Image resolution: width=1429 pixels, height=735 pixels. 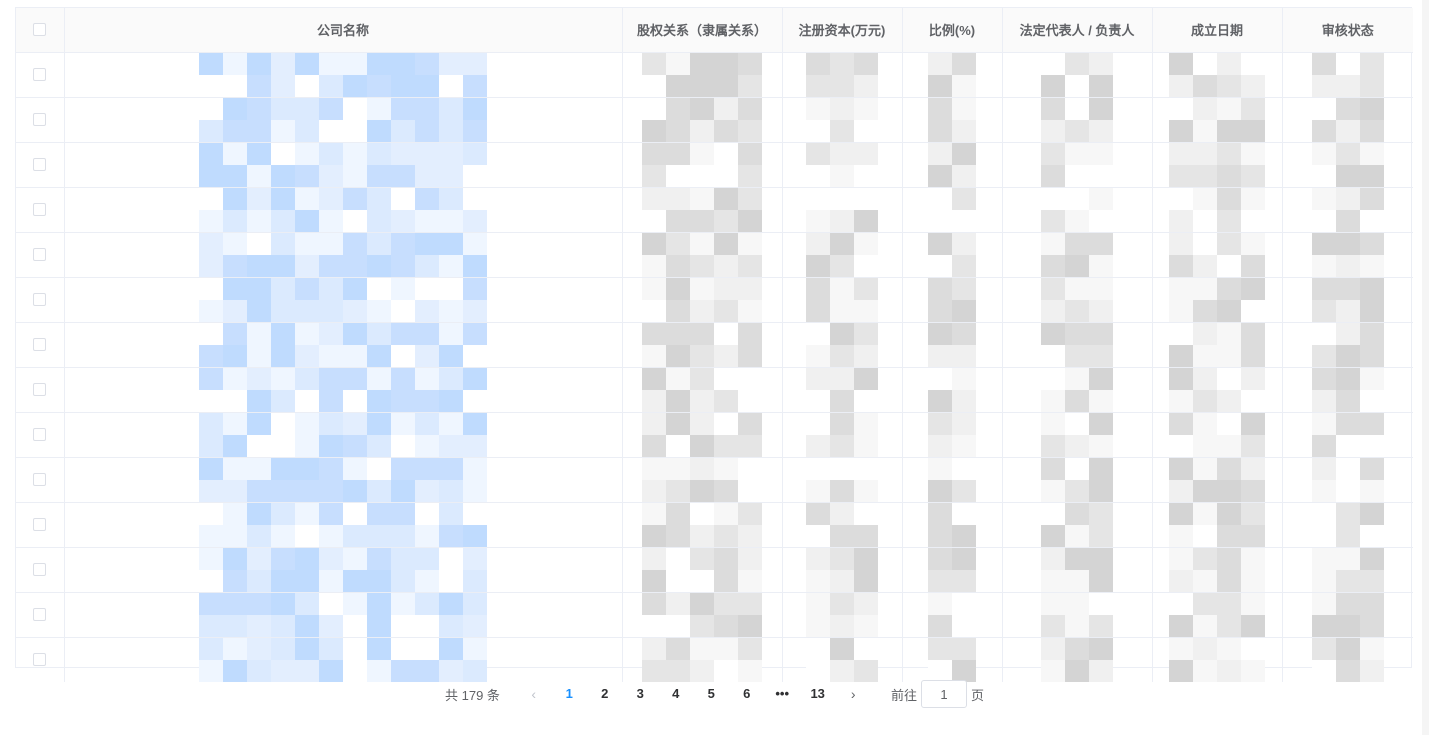 I want to click on page-number-button: 2, so click(x=605, y=693).